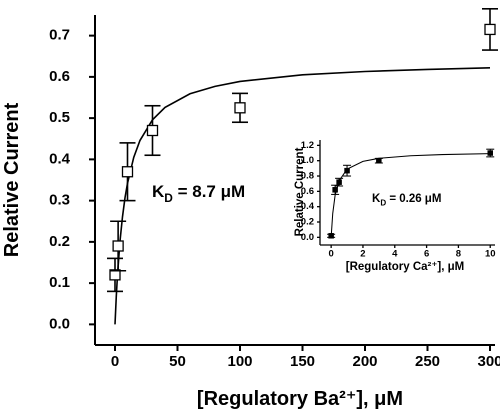 Image resolution: width=500 pixels, height=416 pixels. I want to click on x-tick-label: 2, so click(362, 254).